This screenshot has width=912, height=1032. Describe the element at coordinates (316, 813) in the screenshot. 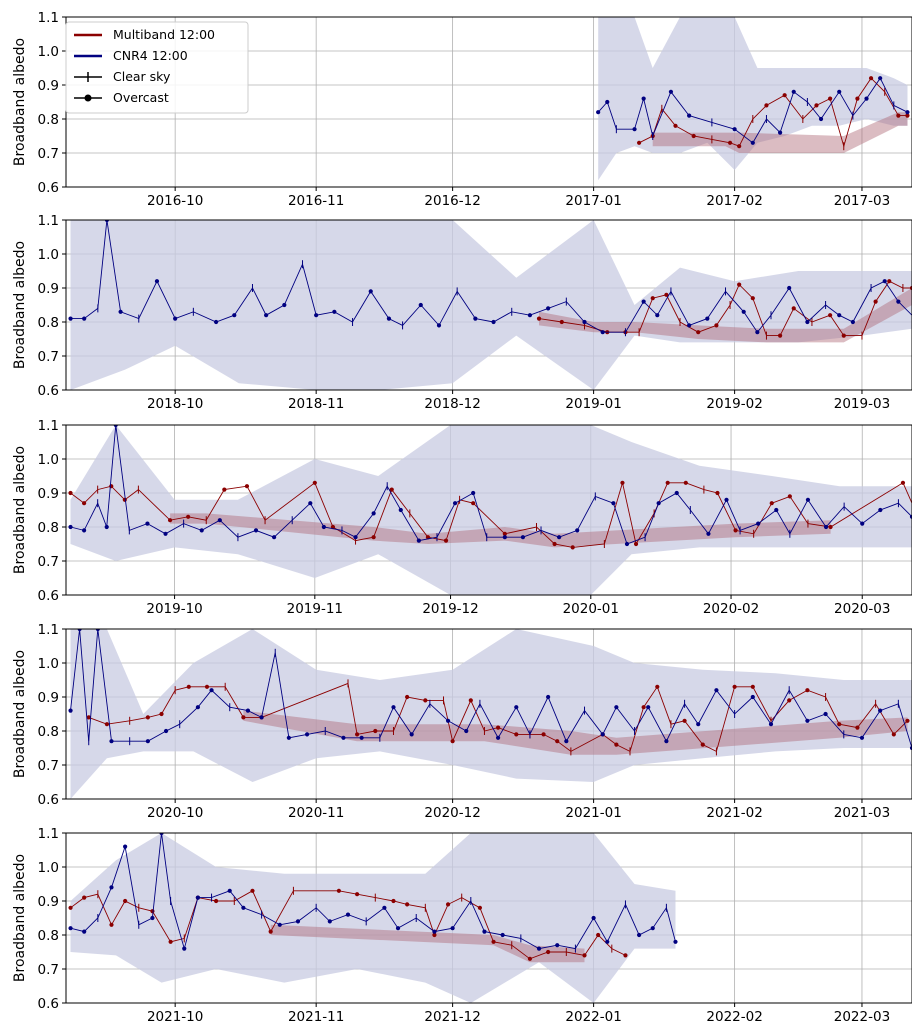

I see `x-tick-label: 2020-11` at that location.